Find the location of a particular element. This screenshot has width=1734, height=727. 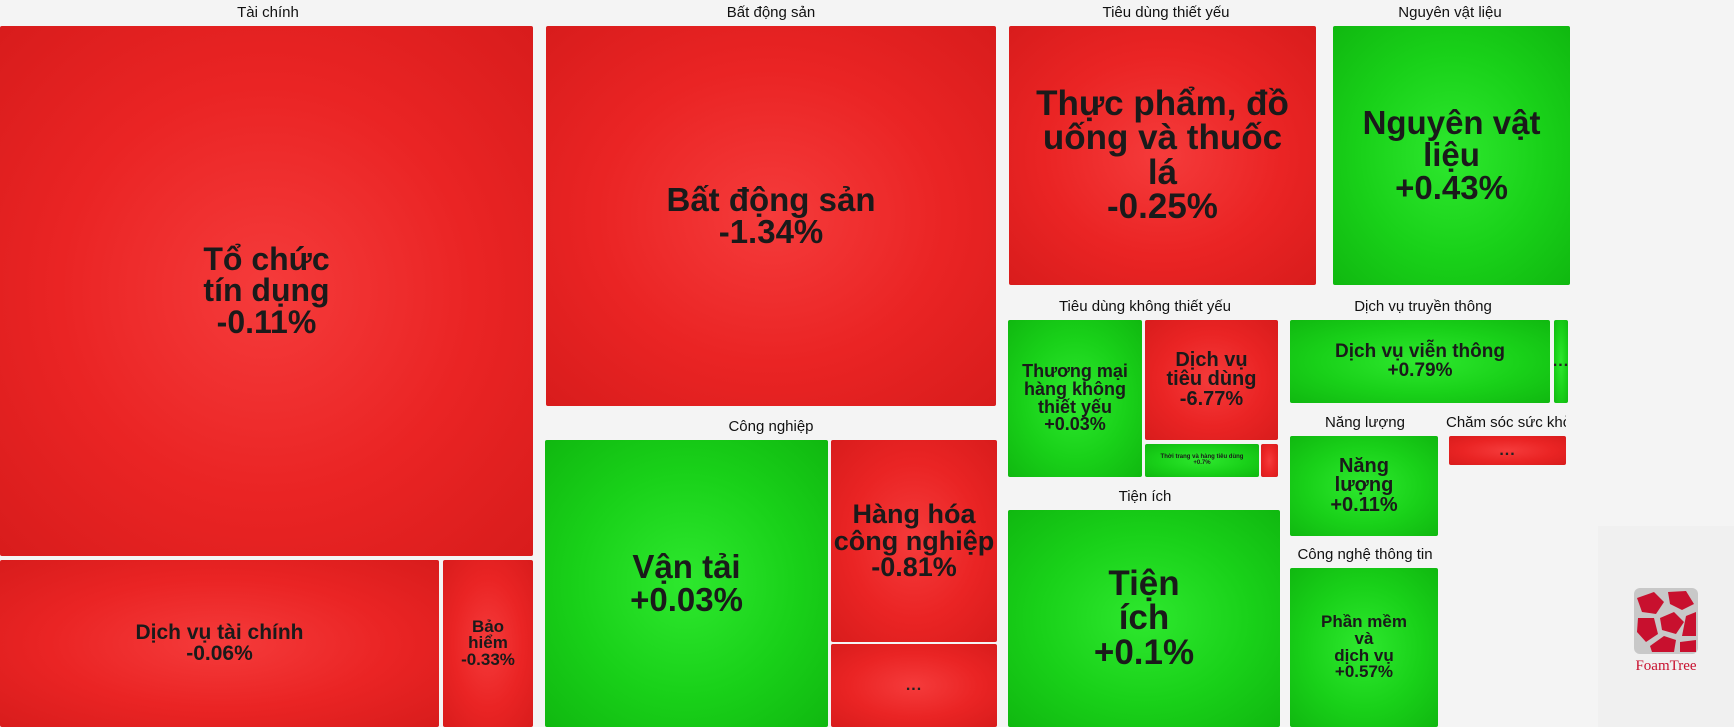

tile-label: và is located at coordinates (1364, 638).